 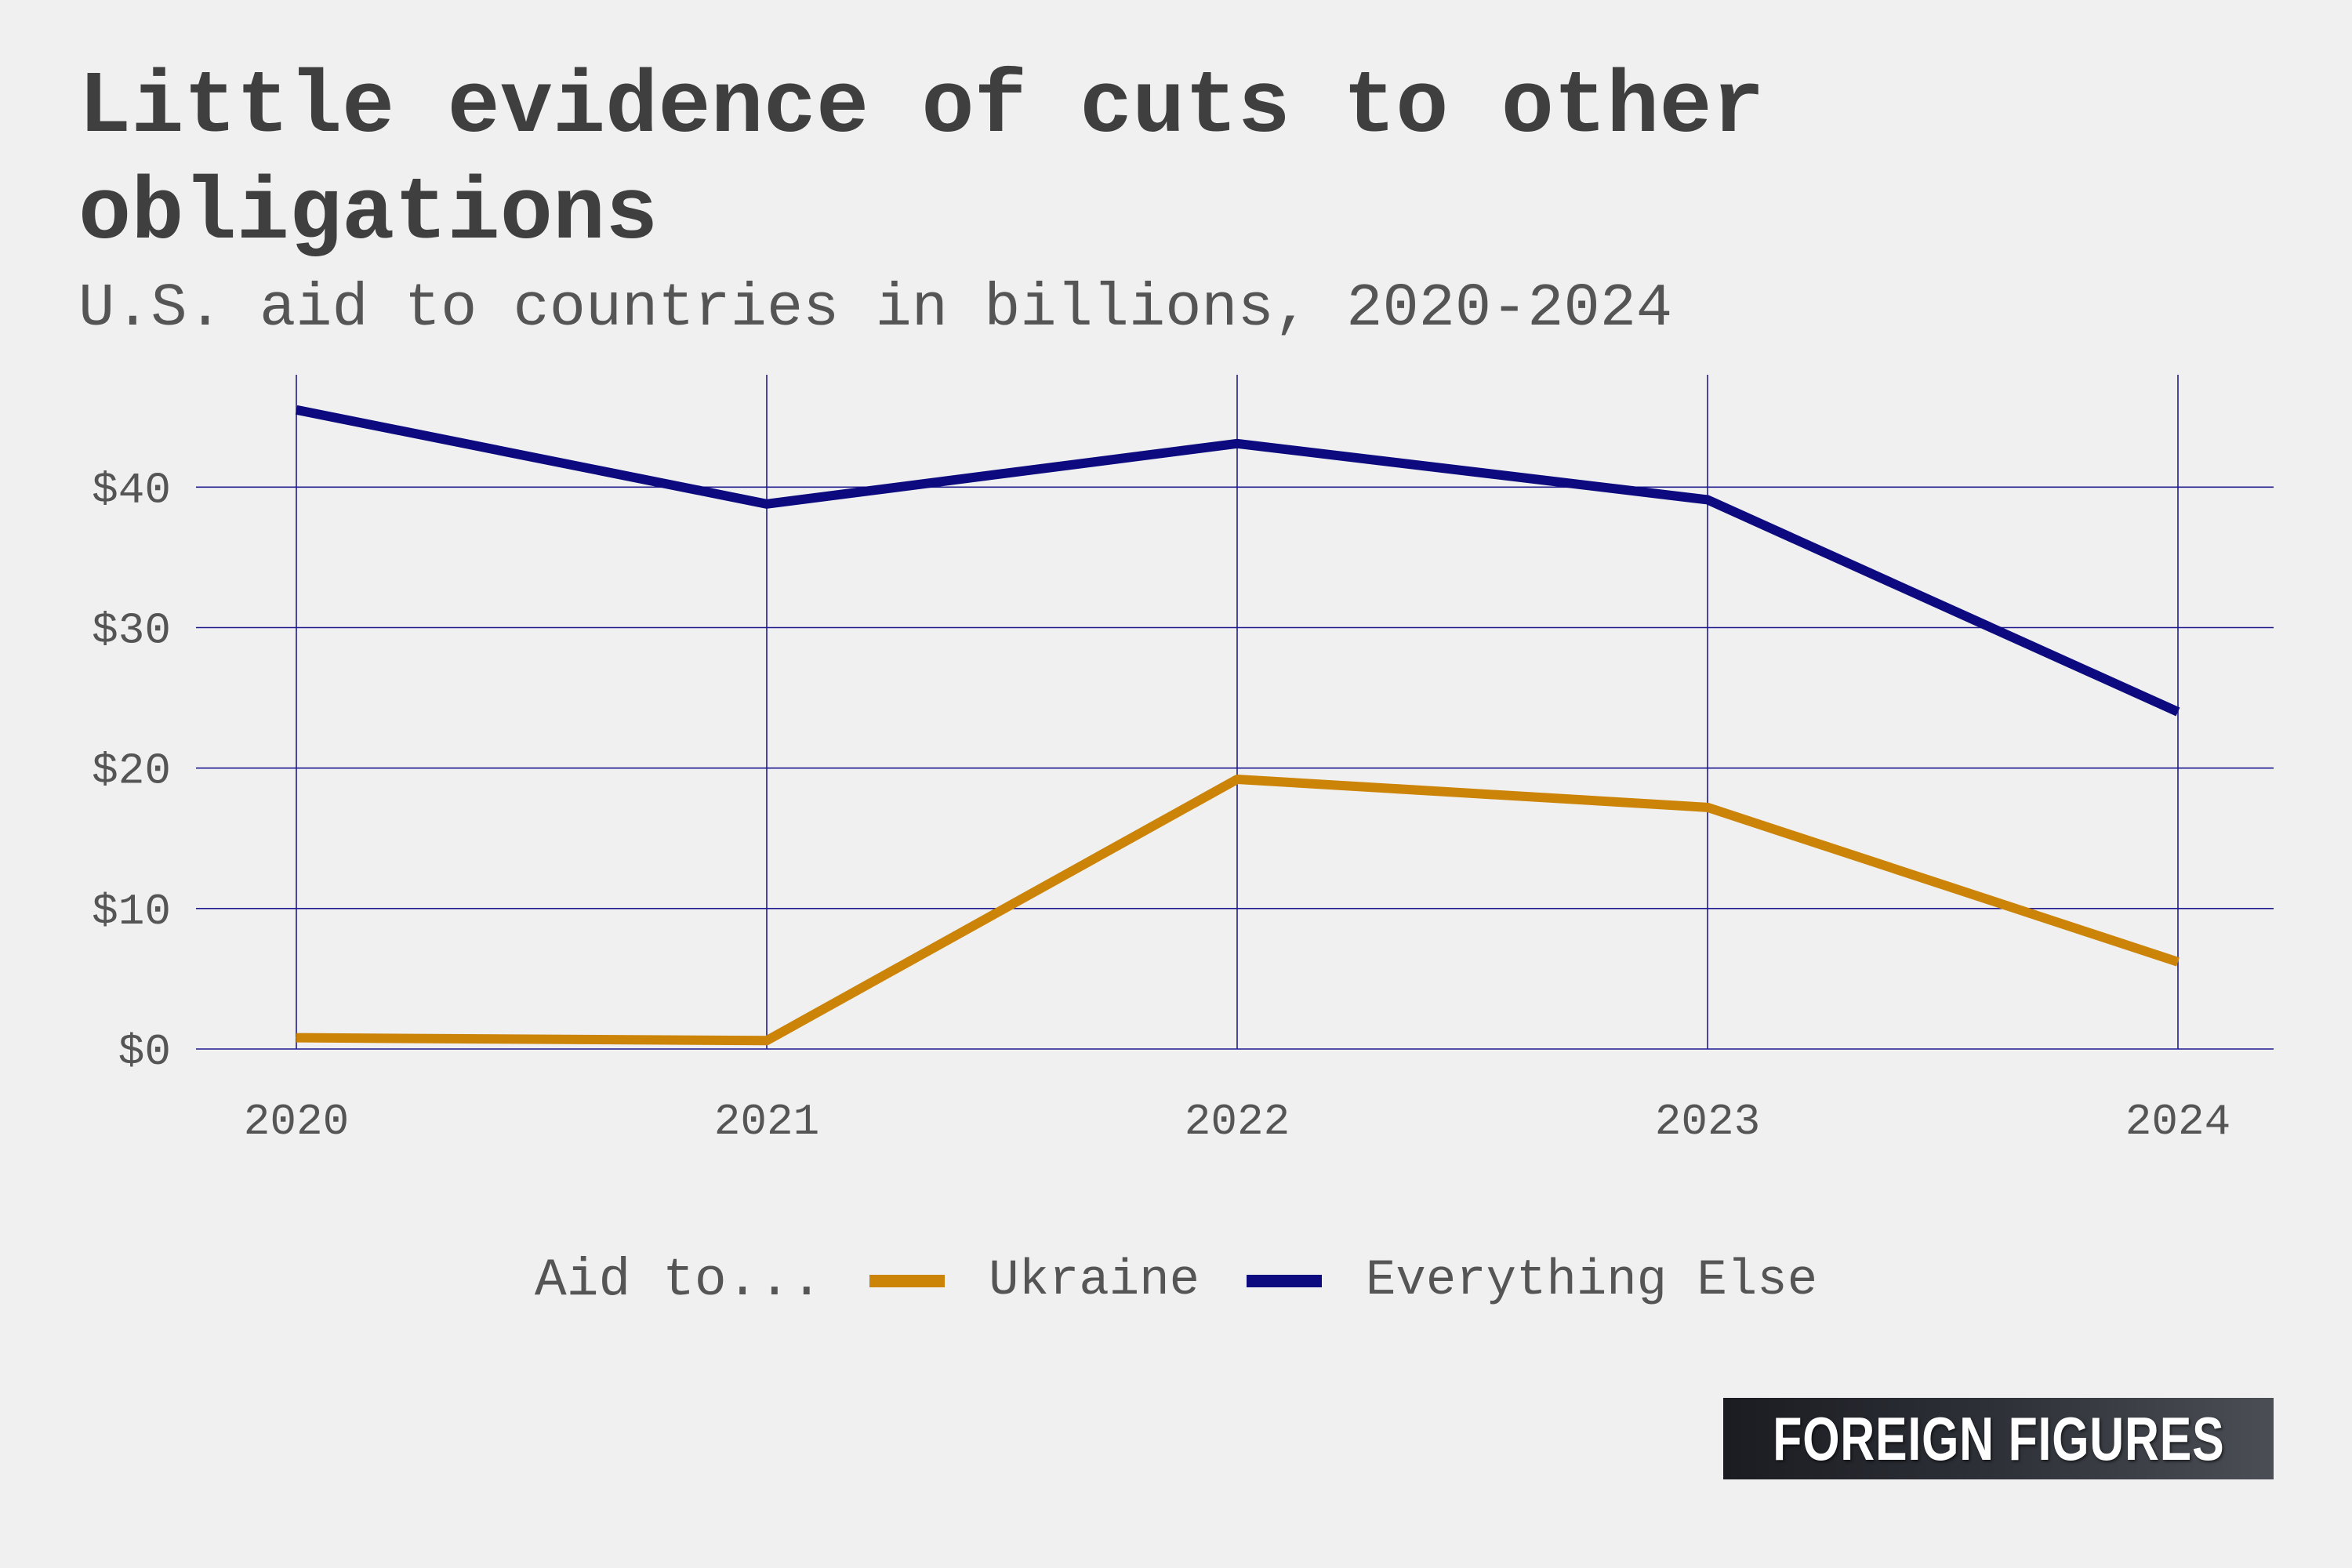 I want to click on brand-logo-text: FOREIGN FIGURES, so click(x=1998, y=1438).